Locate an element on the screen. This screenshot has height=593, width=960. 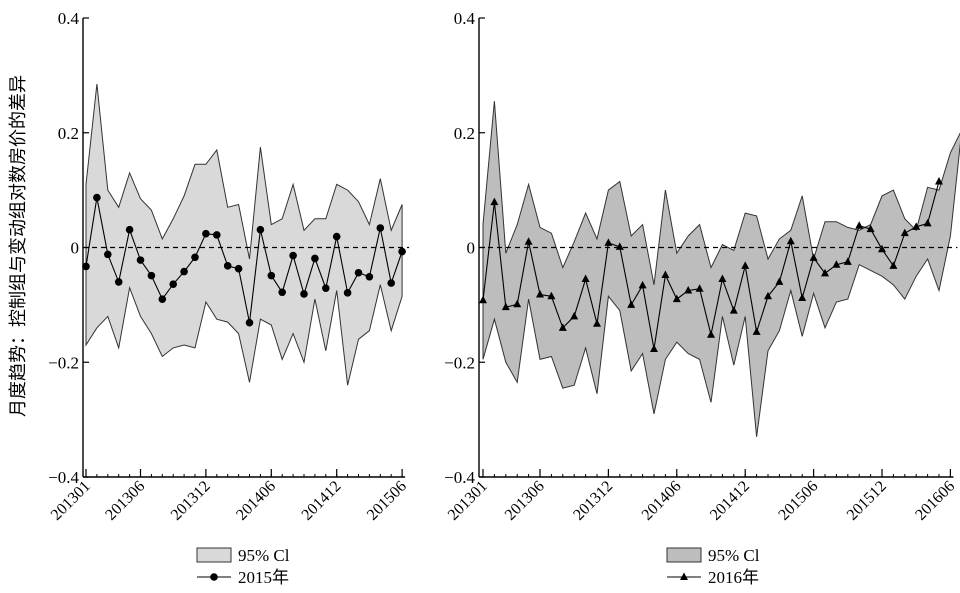
y-axis-label: 月度趋势：控制组与变动组对数房价的差异 is located at coordinates (18, 246).